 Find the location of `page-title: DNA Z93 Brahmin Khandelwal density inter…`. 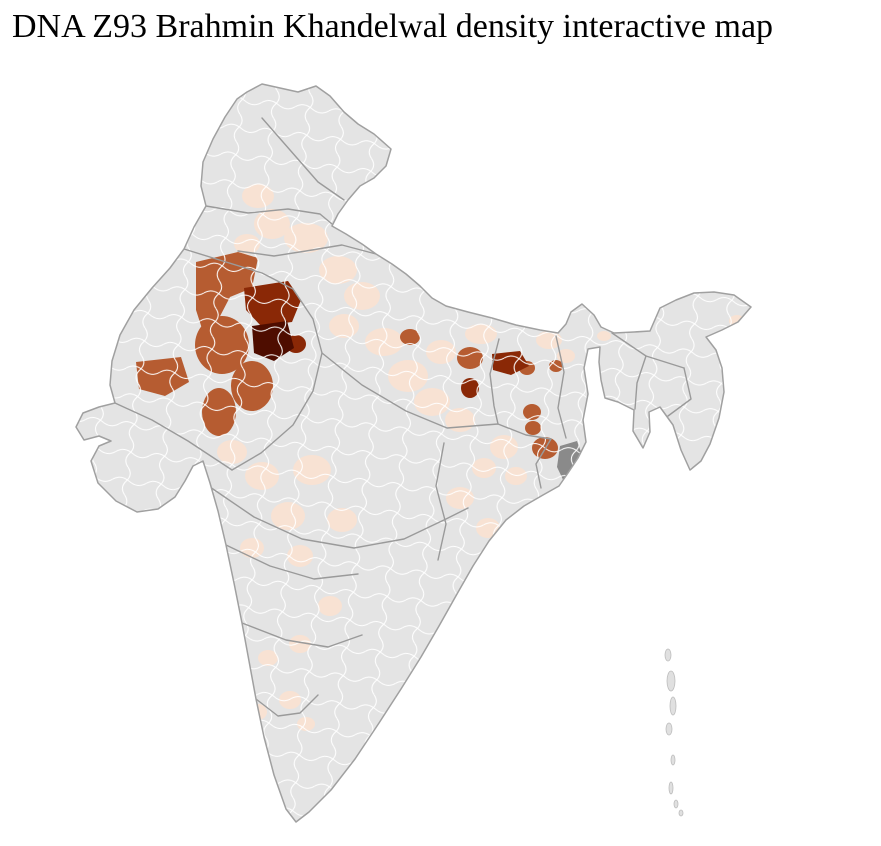

page-title: DNA Z93 Brahmin Khandelwal density inter… is located at coordinates (393, 26).